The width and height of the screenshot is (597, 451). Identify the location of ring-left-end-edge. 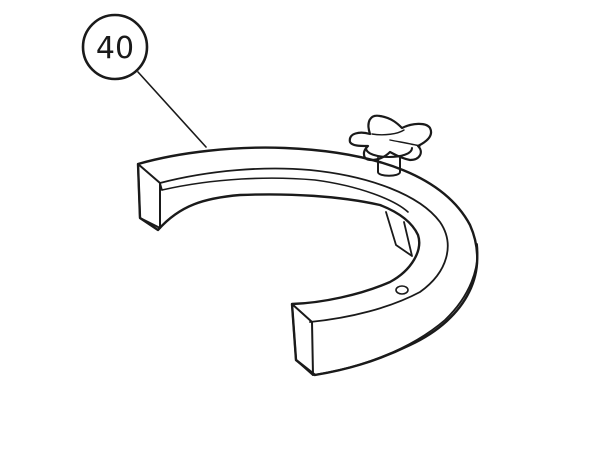
(161, 186).